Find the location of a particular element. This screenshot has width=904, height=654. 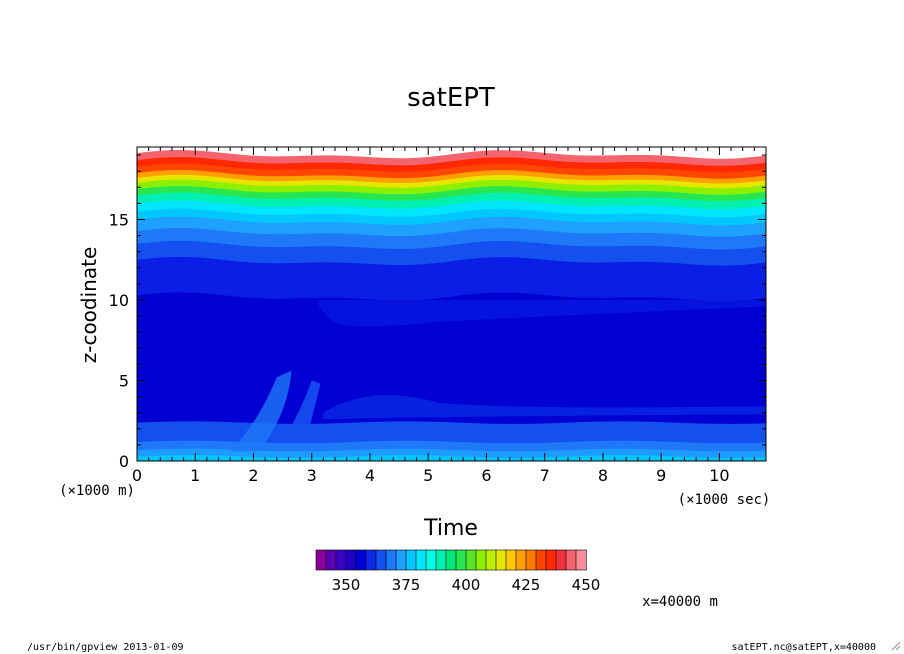

x-tick-label: 1 is located at coordinates (195, 475).